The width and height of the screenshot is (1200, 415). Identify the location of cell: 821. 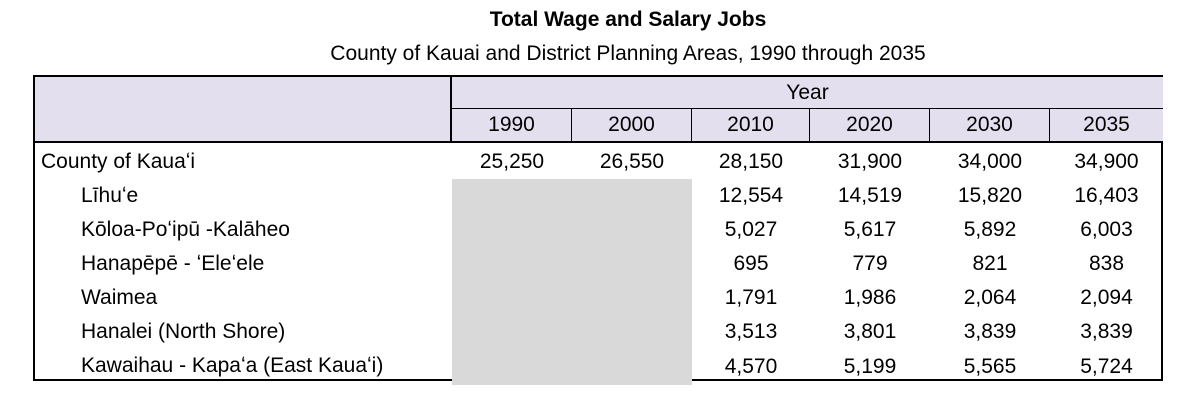
(990, 263).